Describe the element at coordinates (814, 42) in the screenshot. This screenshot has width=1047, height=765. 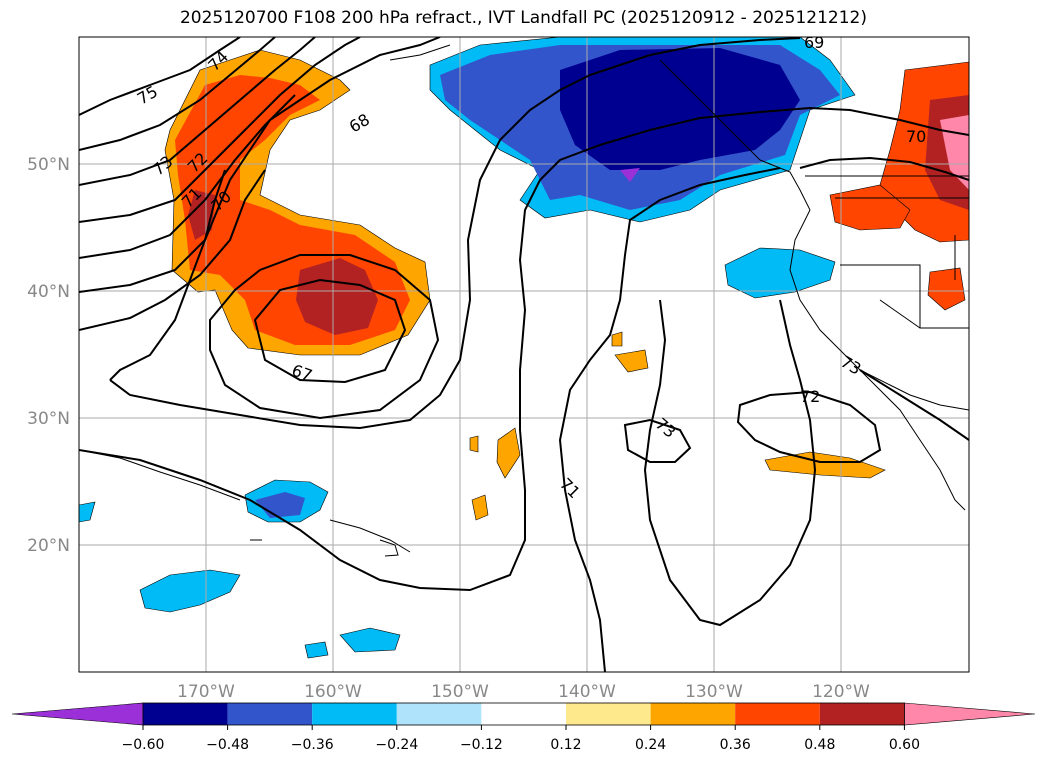
I see `contour-label: 69` at that location.